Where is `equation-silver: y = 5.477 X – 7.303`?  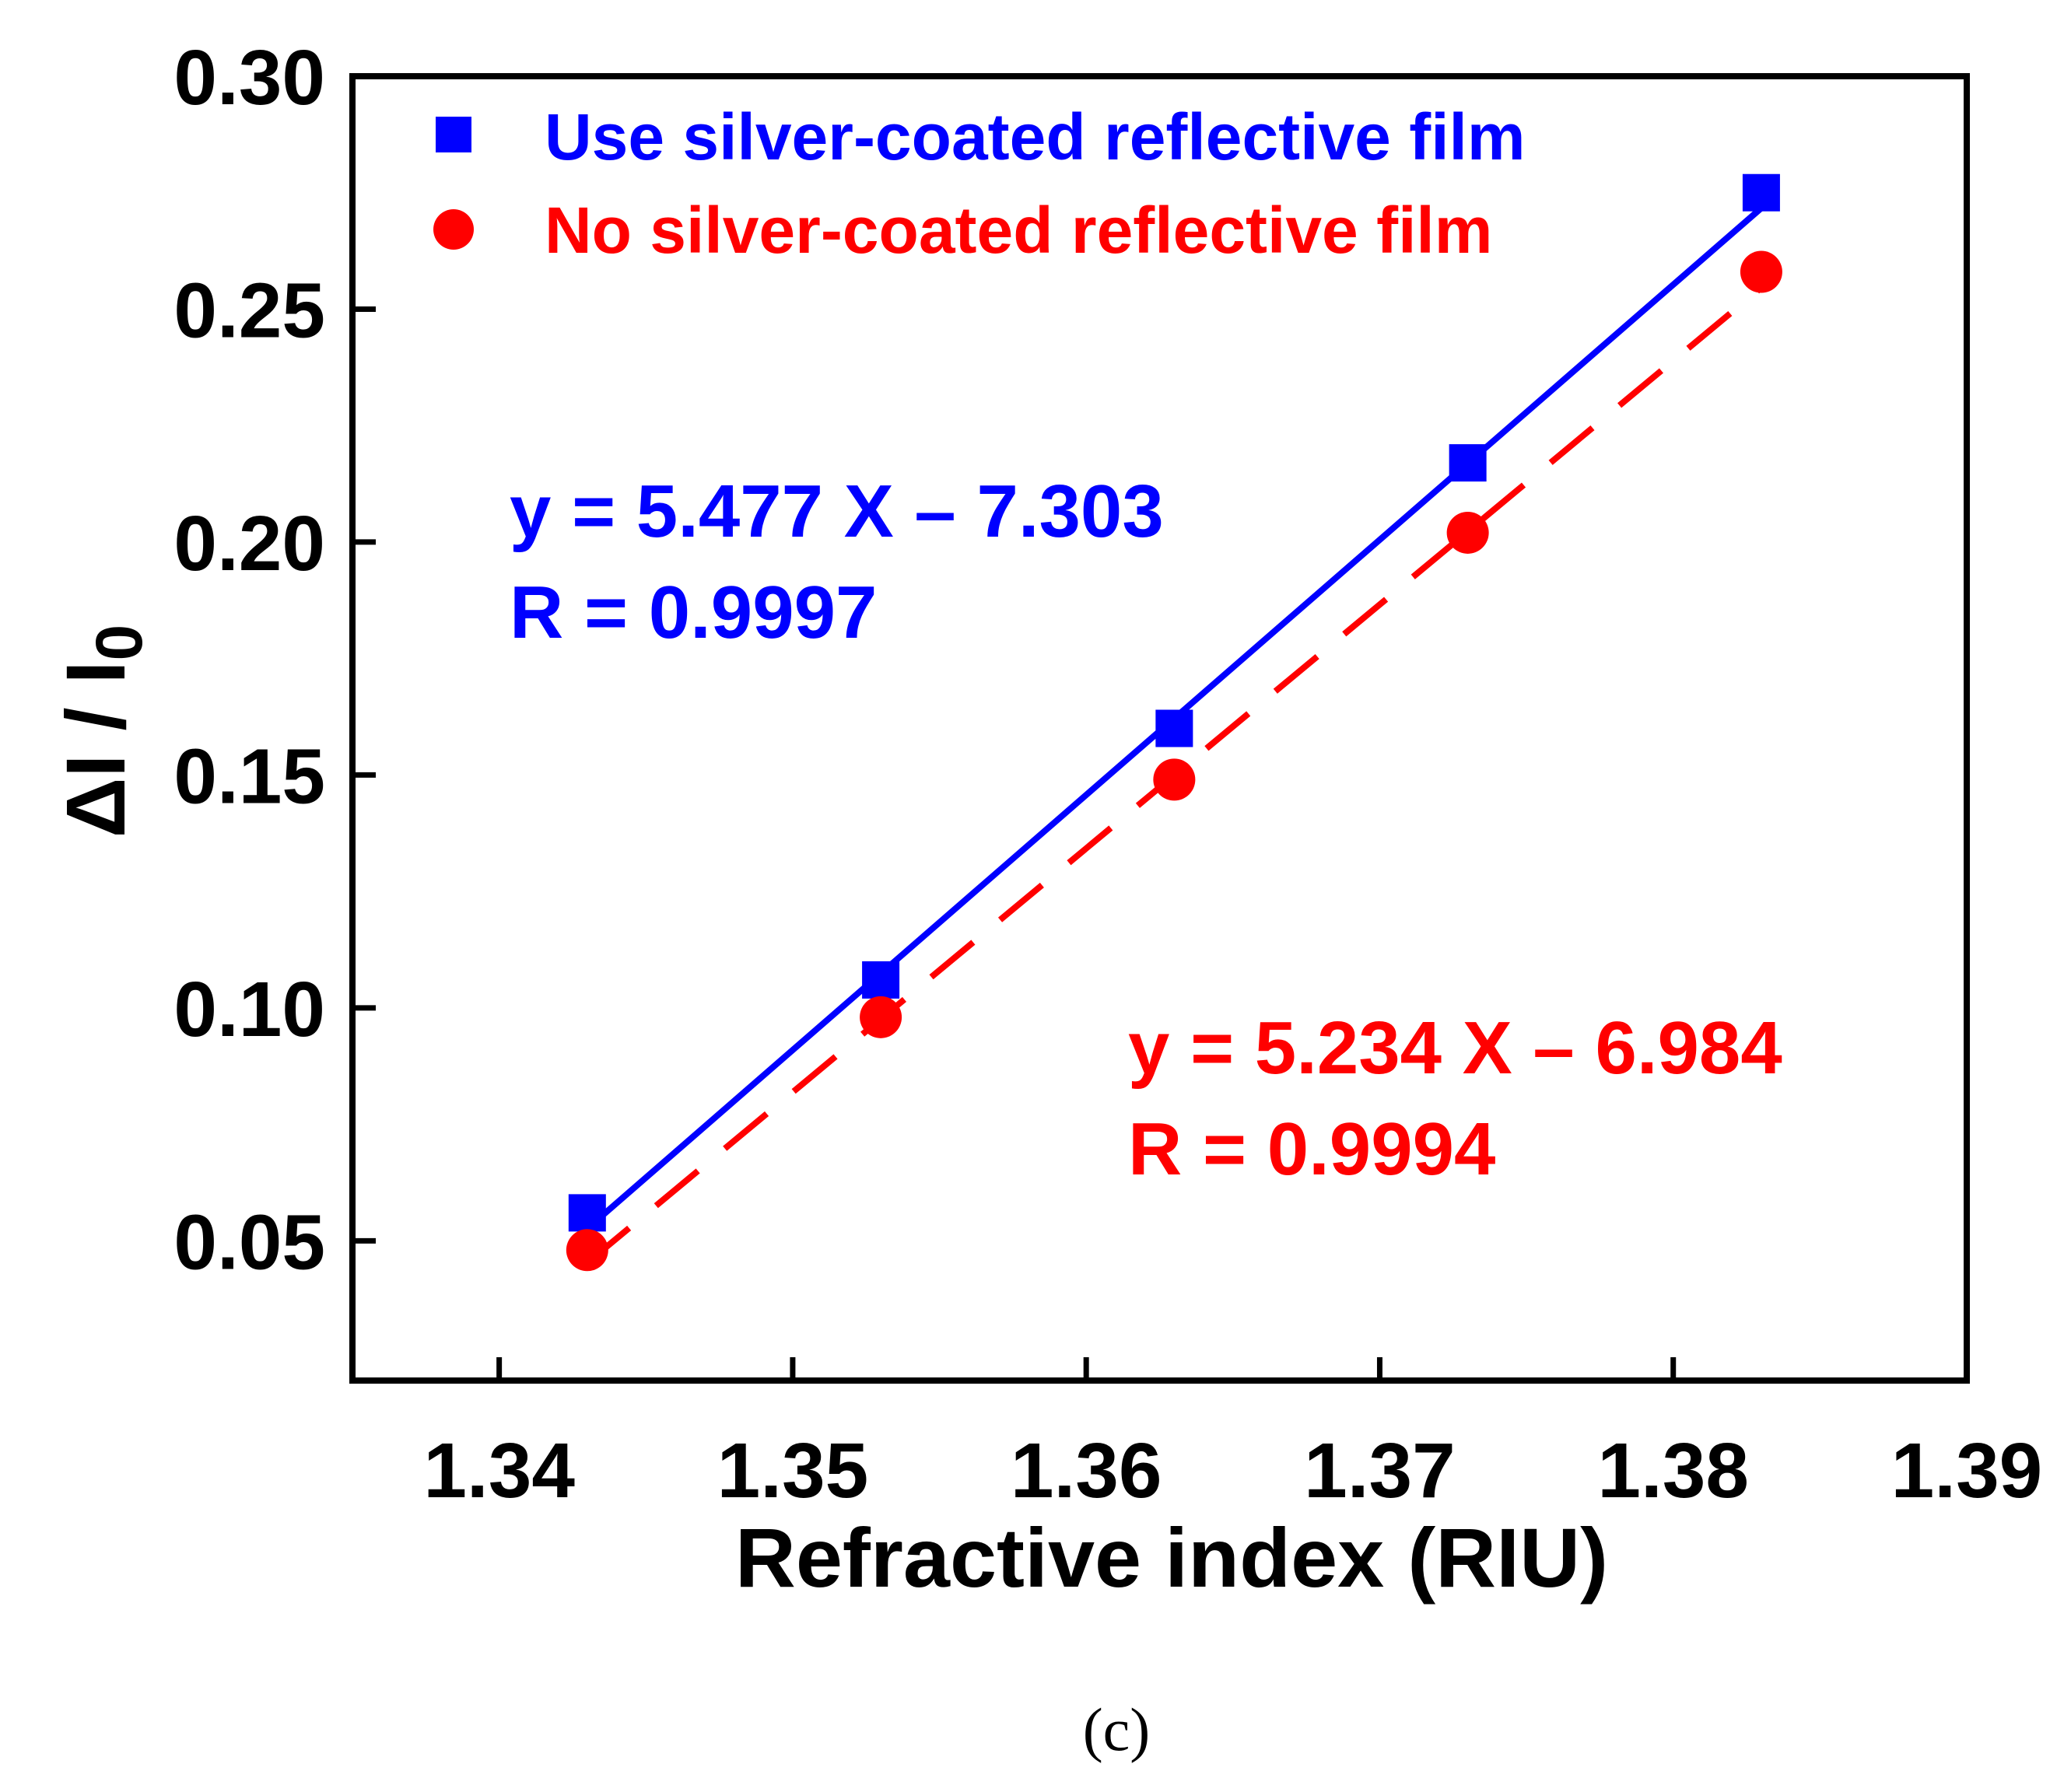 equation-silver: y = 5.477 X – 7.303 is located at coordinates (837, 512).